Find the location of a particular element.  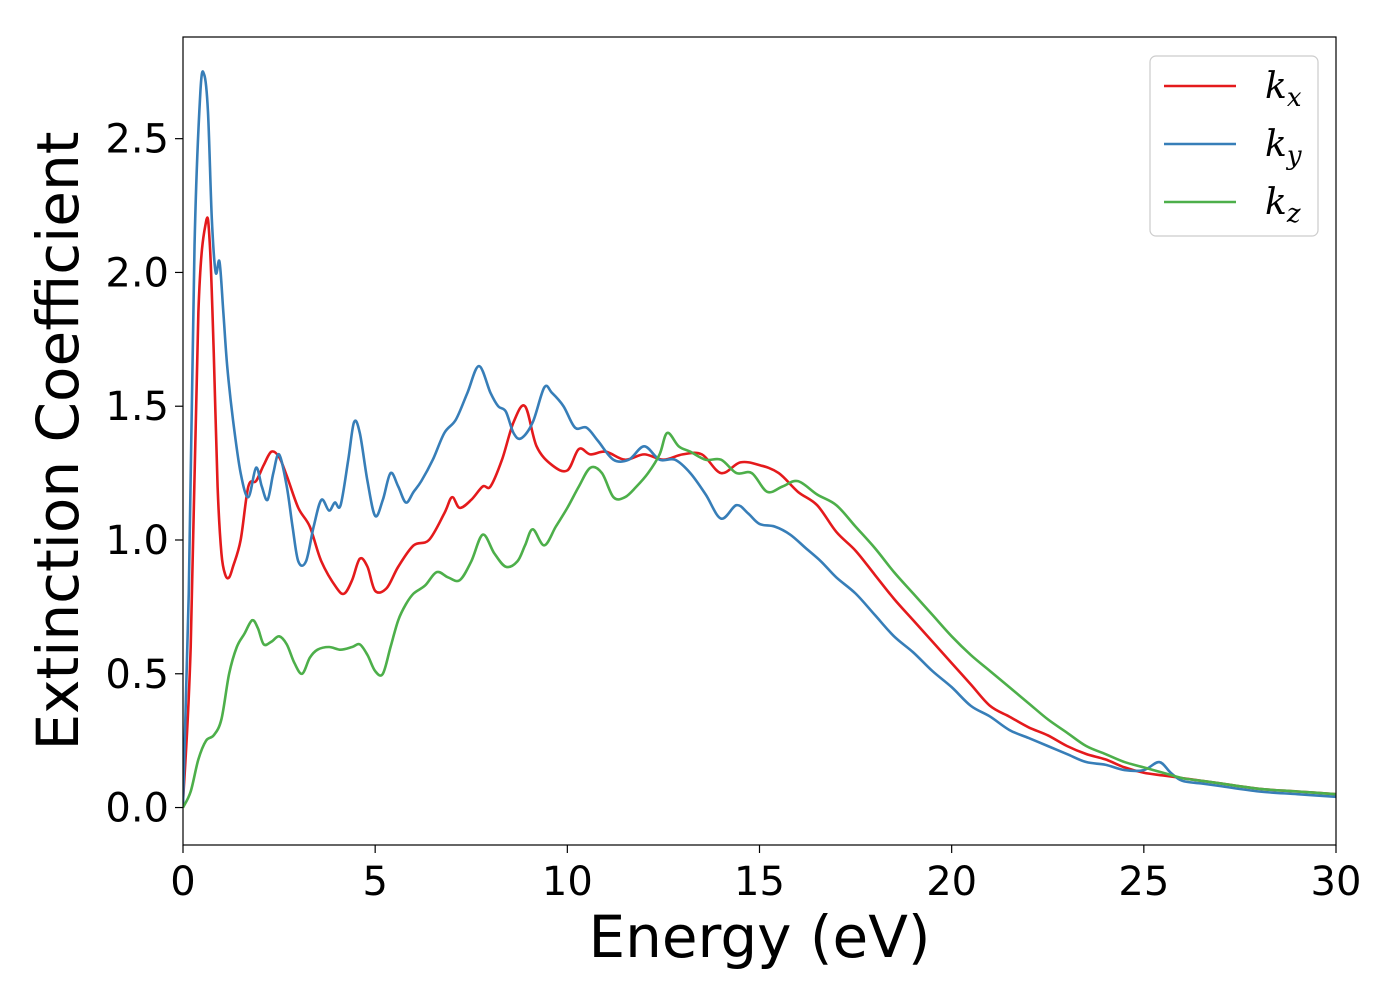

y-tick-label: 0.0 is located at coordinates (137, 809).